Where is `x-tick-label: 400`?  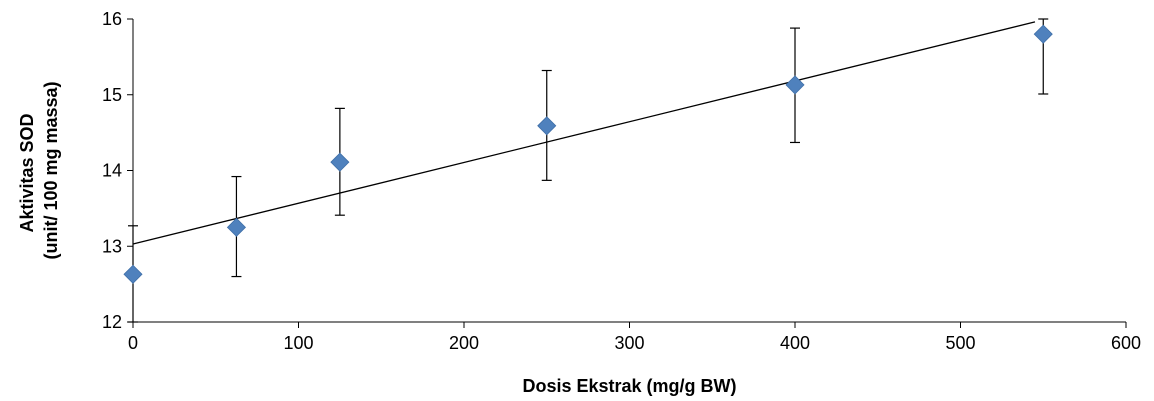 x-tick-label: 400 is located at coordinates (795, 343).